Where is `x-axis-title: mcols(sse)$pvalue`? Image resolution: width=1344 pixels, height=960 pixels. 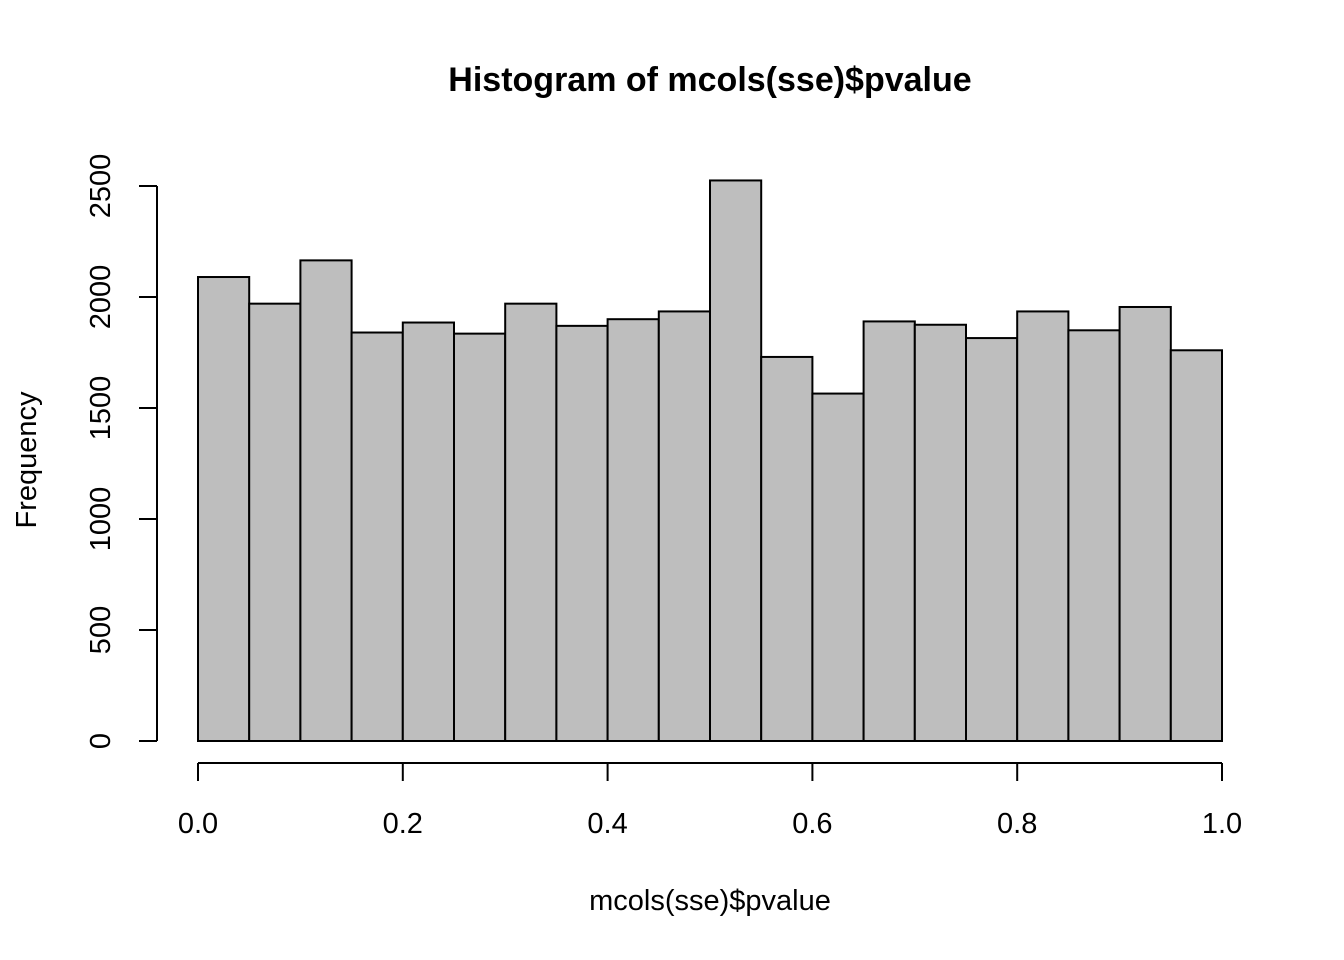
x-axis-title: mcols(sse)$pvalue is located at coordinates (710, 901).